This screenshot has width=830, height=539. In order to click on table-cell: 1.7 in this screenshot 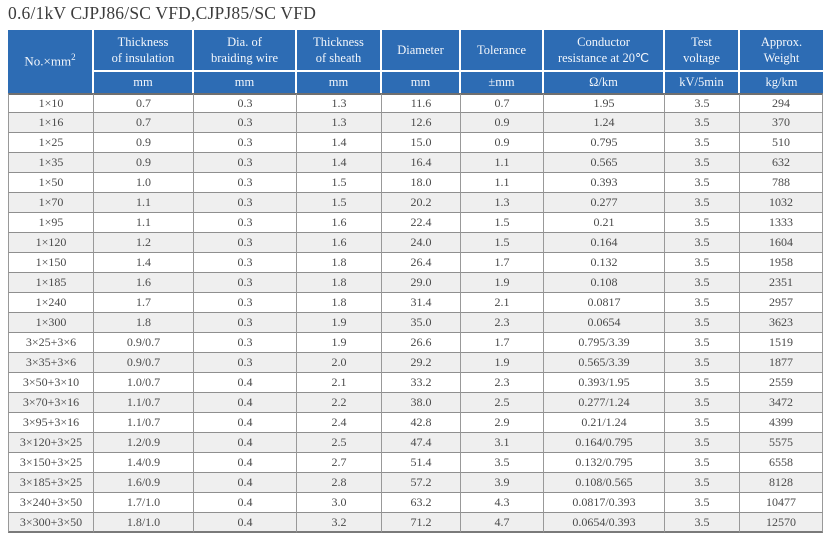, I will do `click(502, 343)`.